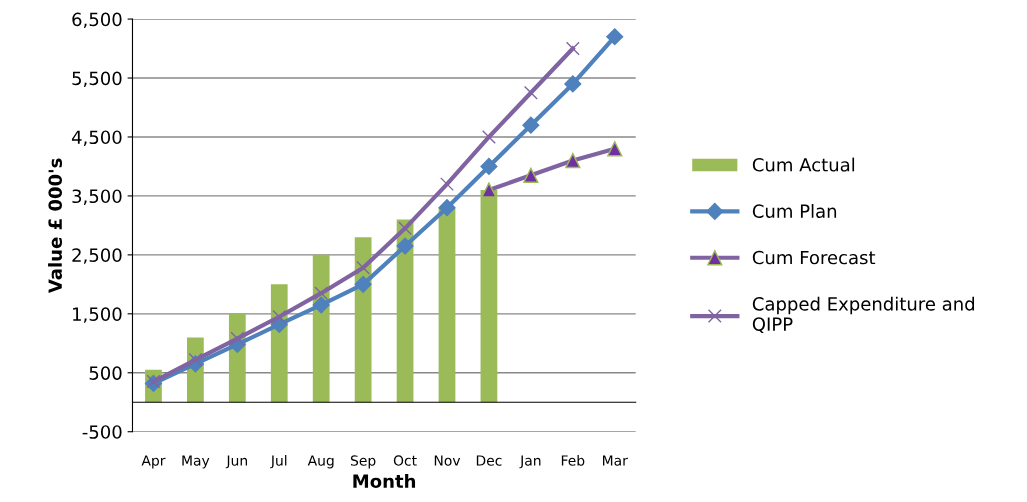  I want to click on y-tick-label: 5,500, so click(97, 79).